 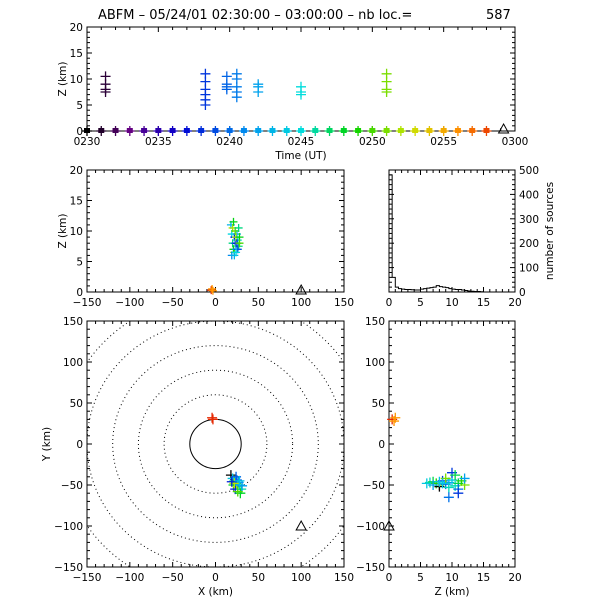 What do you see at coordinates (451, 303) in the screenshot?
I see `x-tick-label: 10` at bounding box center [451, 303].